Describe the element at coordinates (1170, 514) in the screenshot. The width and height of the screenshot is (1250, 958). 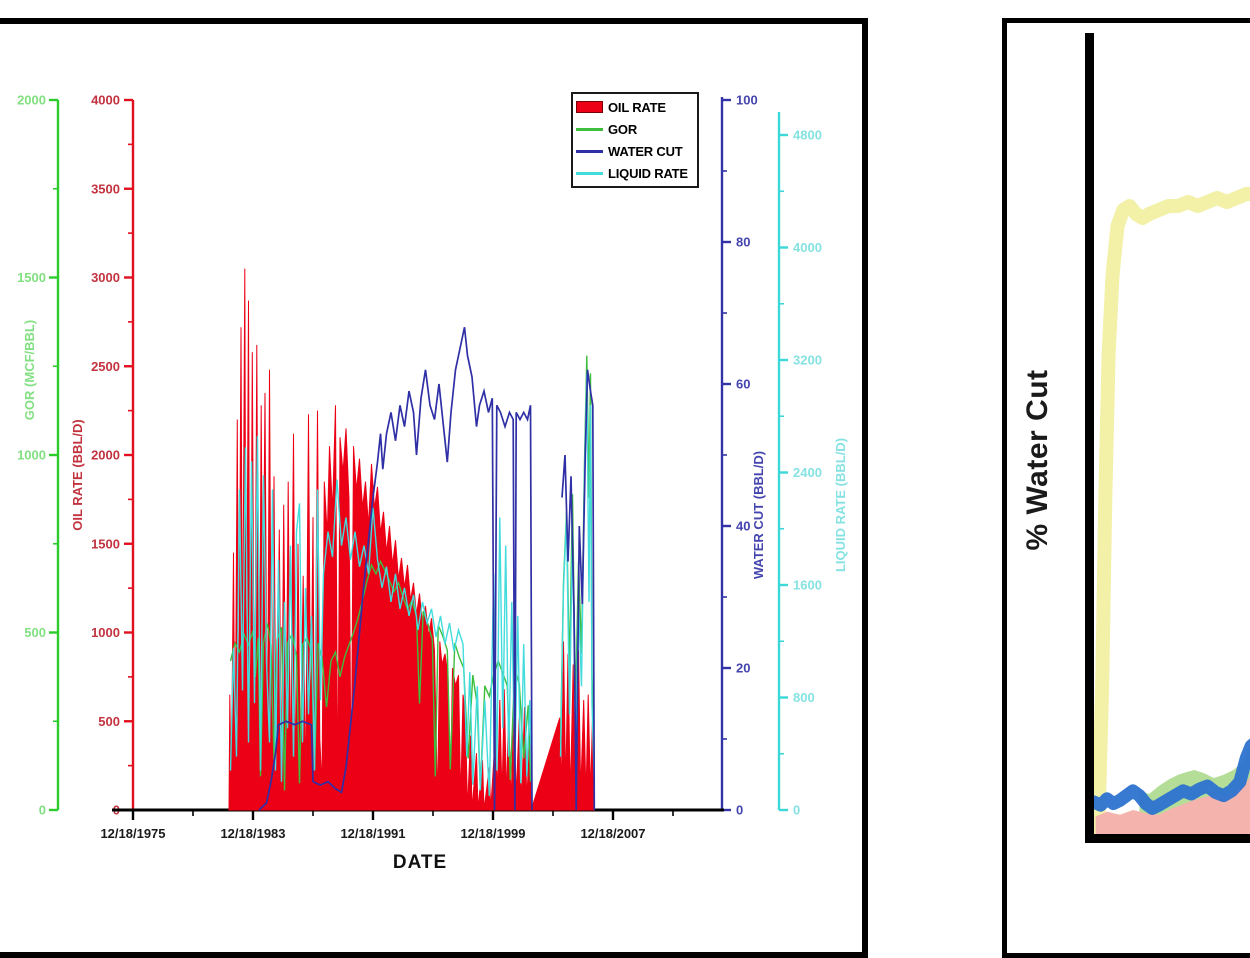
I see `right-water-cut-trend-yellow` at that location.